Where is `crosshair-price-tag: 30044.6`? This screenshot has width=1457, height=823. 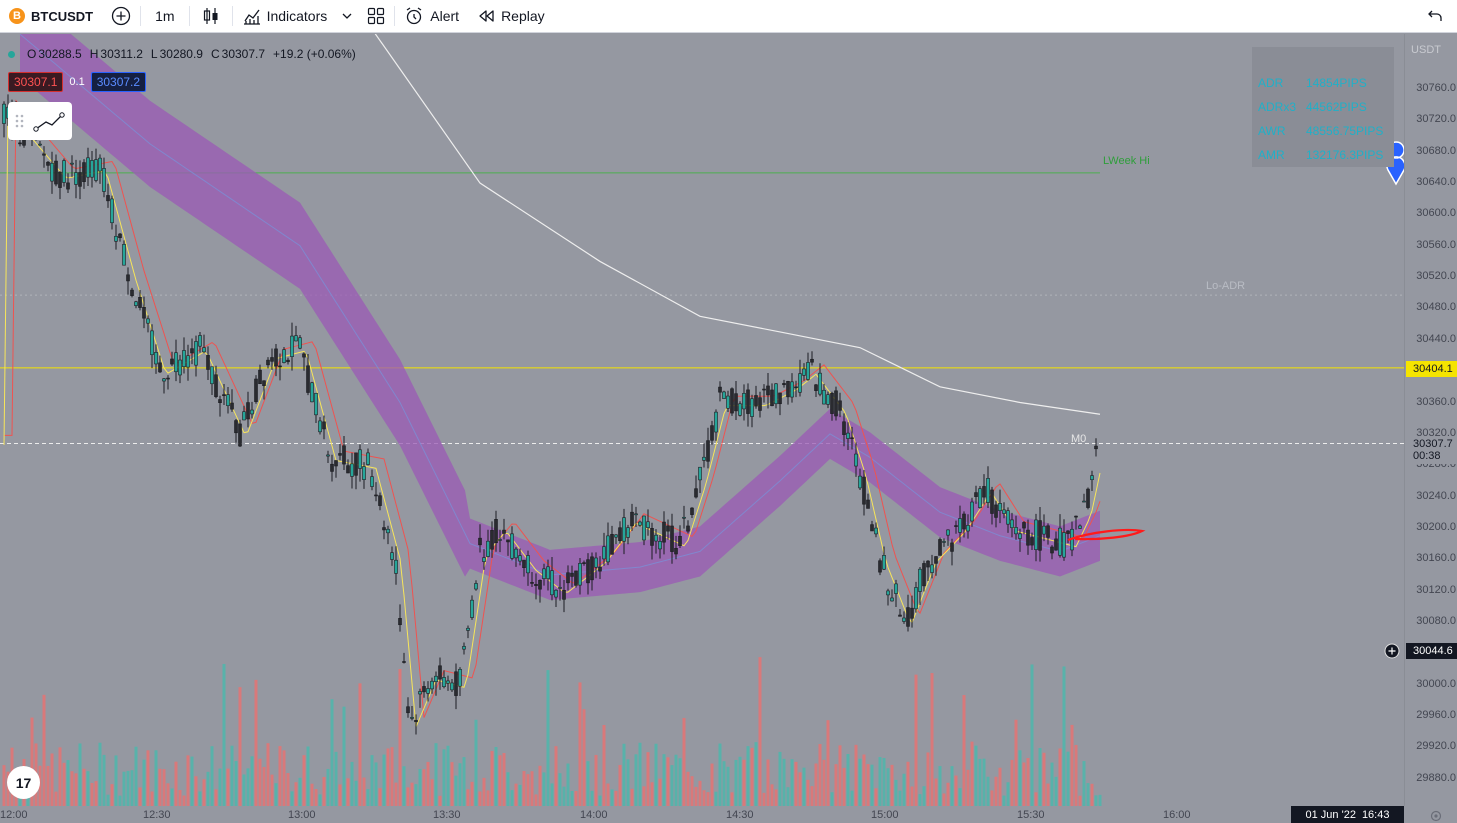
crosshair-price-tag: 30044.6 is located at coordinates (1431, 651).